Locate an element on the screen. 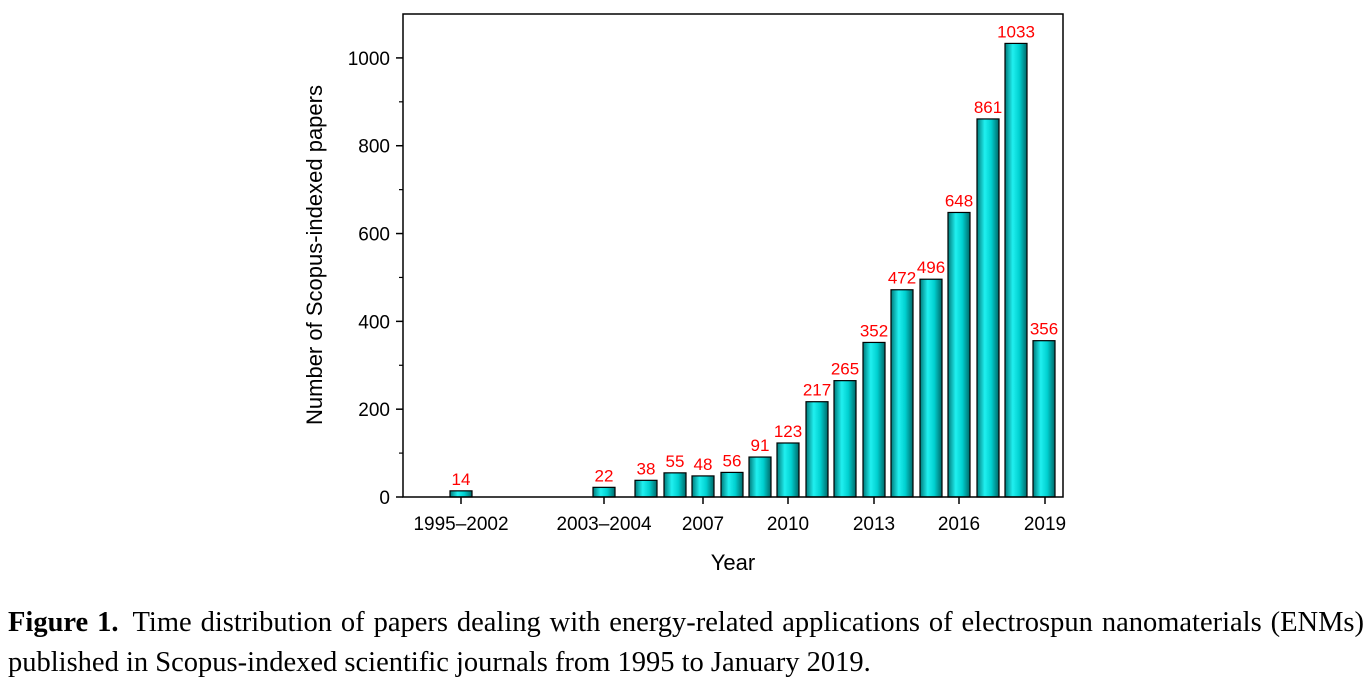 Image resolution: width=1370 pixels, height=688 pixels. y-tick-label-5: 1000 is located at coordinates (369, 59).